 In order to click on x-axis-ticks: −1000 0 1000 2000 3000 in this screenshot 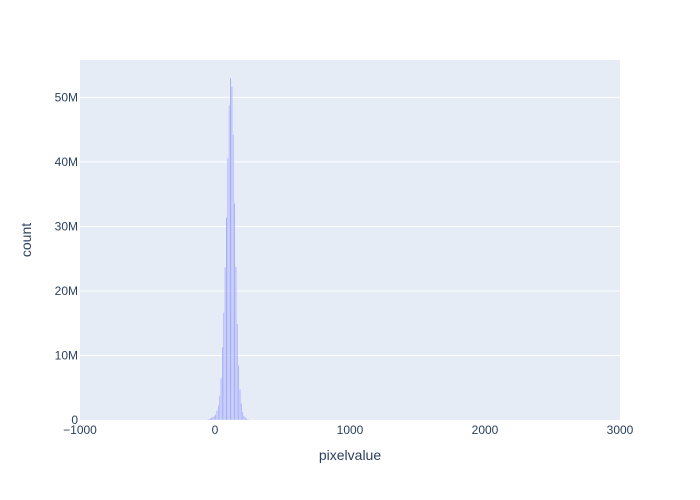, I will do `click(348, 430)`.